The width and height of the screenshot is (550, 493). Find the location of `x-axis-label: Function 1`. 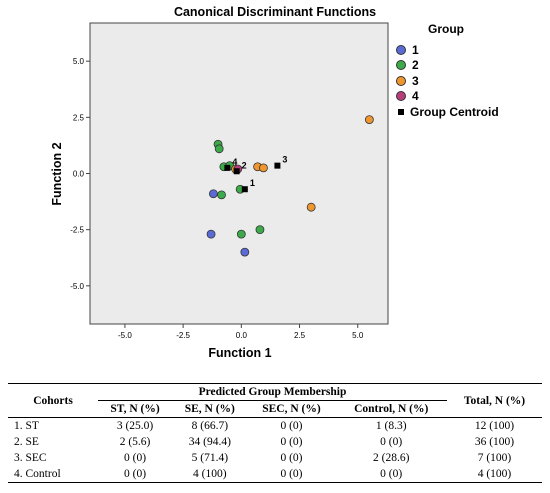

x-axis-label: Function 1 is located at coordinates (239, 353).